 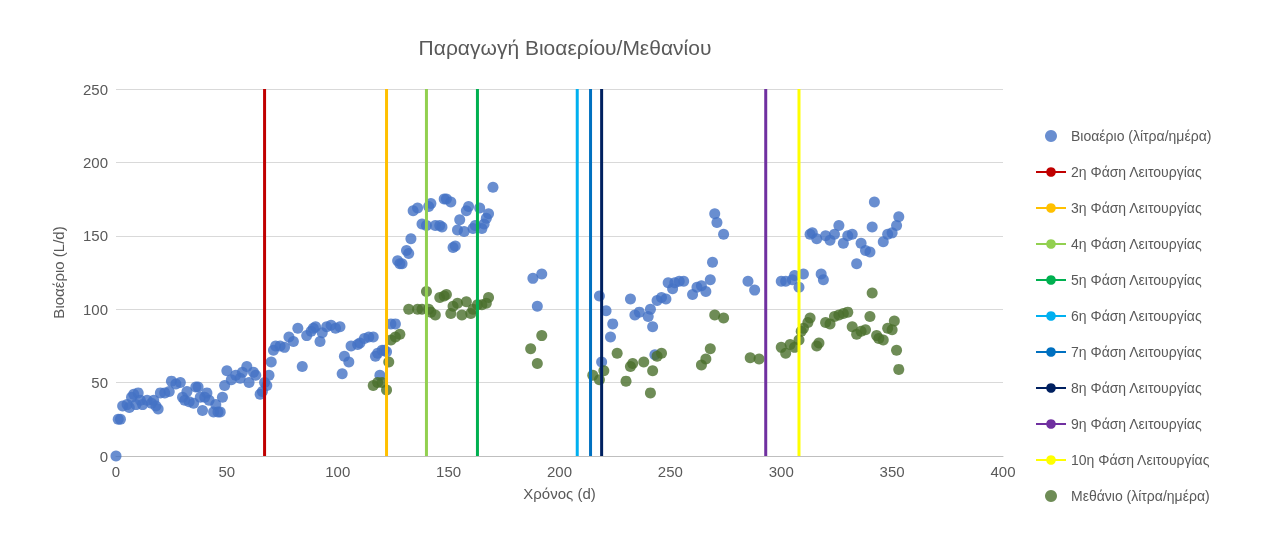 What do you see at coordinates (116, 471) in the screenshot?
I see `x-tick-label: 0` at bounding box center [116, 471].